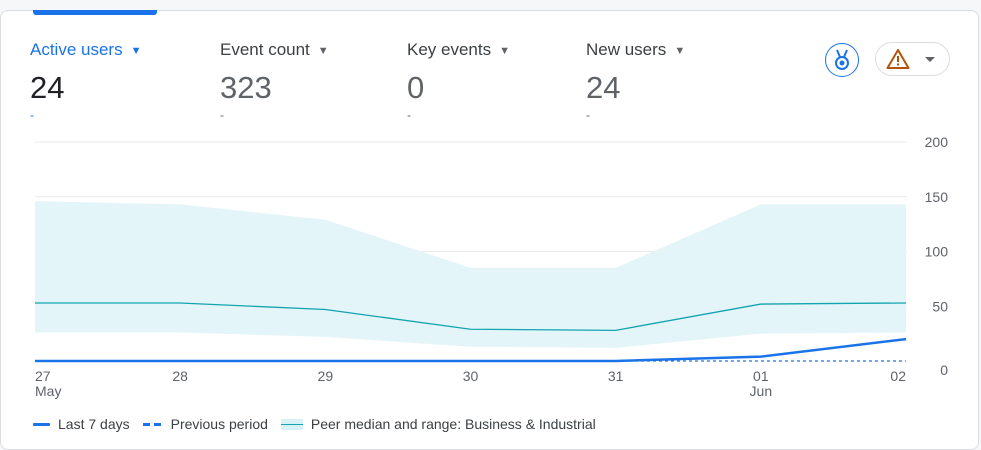 Image resolution: width=981 pixels, height=450 pixels. Describe the element at coordinates (326, 376) in the screenshot. I see `x-tick-label: 29` at that location.